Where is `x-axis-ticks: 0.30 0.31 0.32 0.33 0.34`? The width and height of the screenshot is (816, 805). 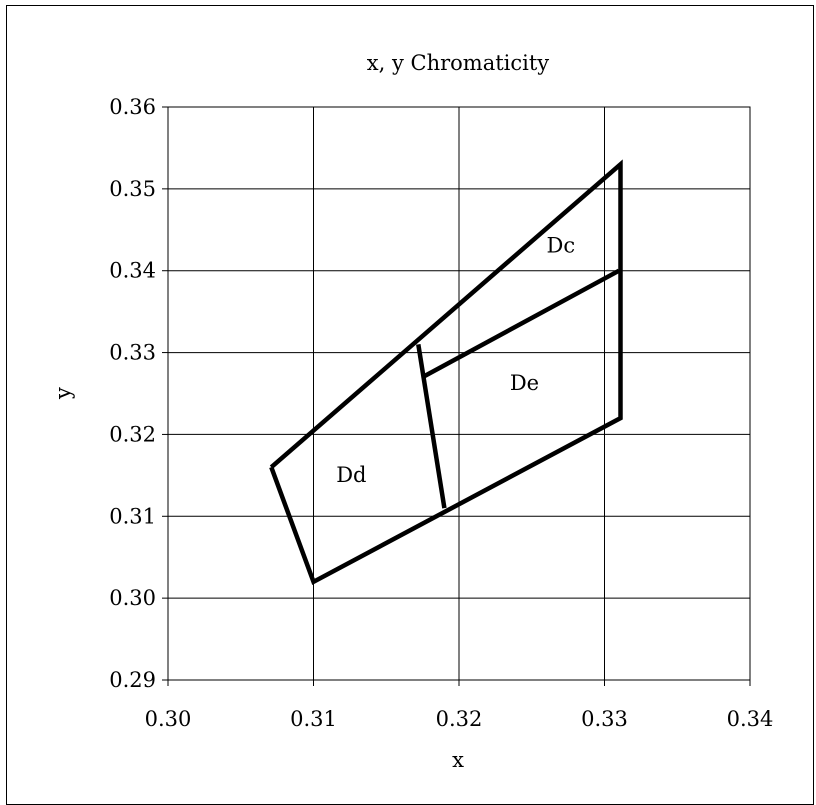
x-axis-ticks: 0.30 0.31 0.32 0.33 0.34 is located at coordinates (459, 705).